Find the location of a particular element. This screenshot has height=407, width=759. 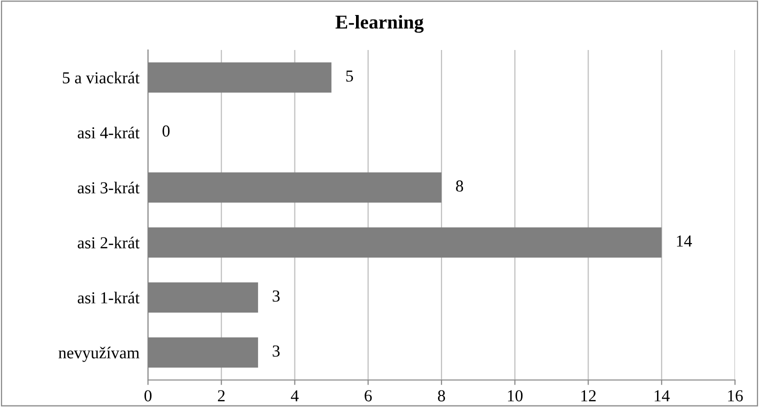

y-tick-label: asi 1-krát is located at coordinates (109, 298).